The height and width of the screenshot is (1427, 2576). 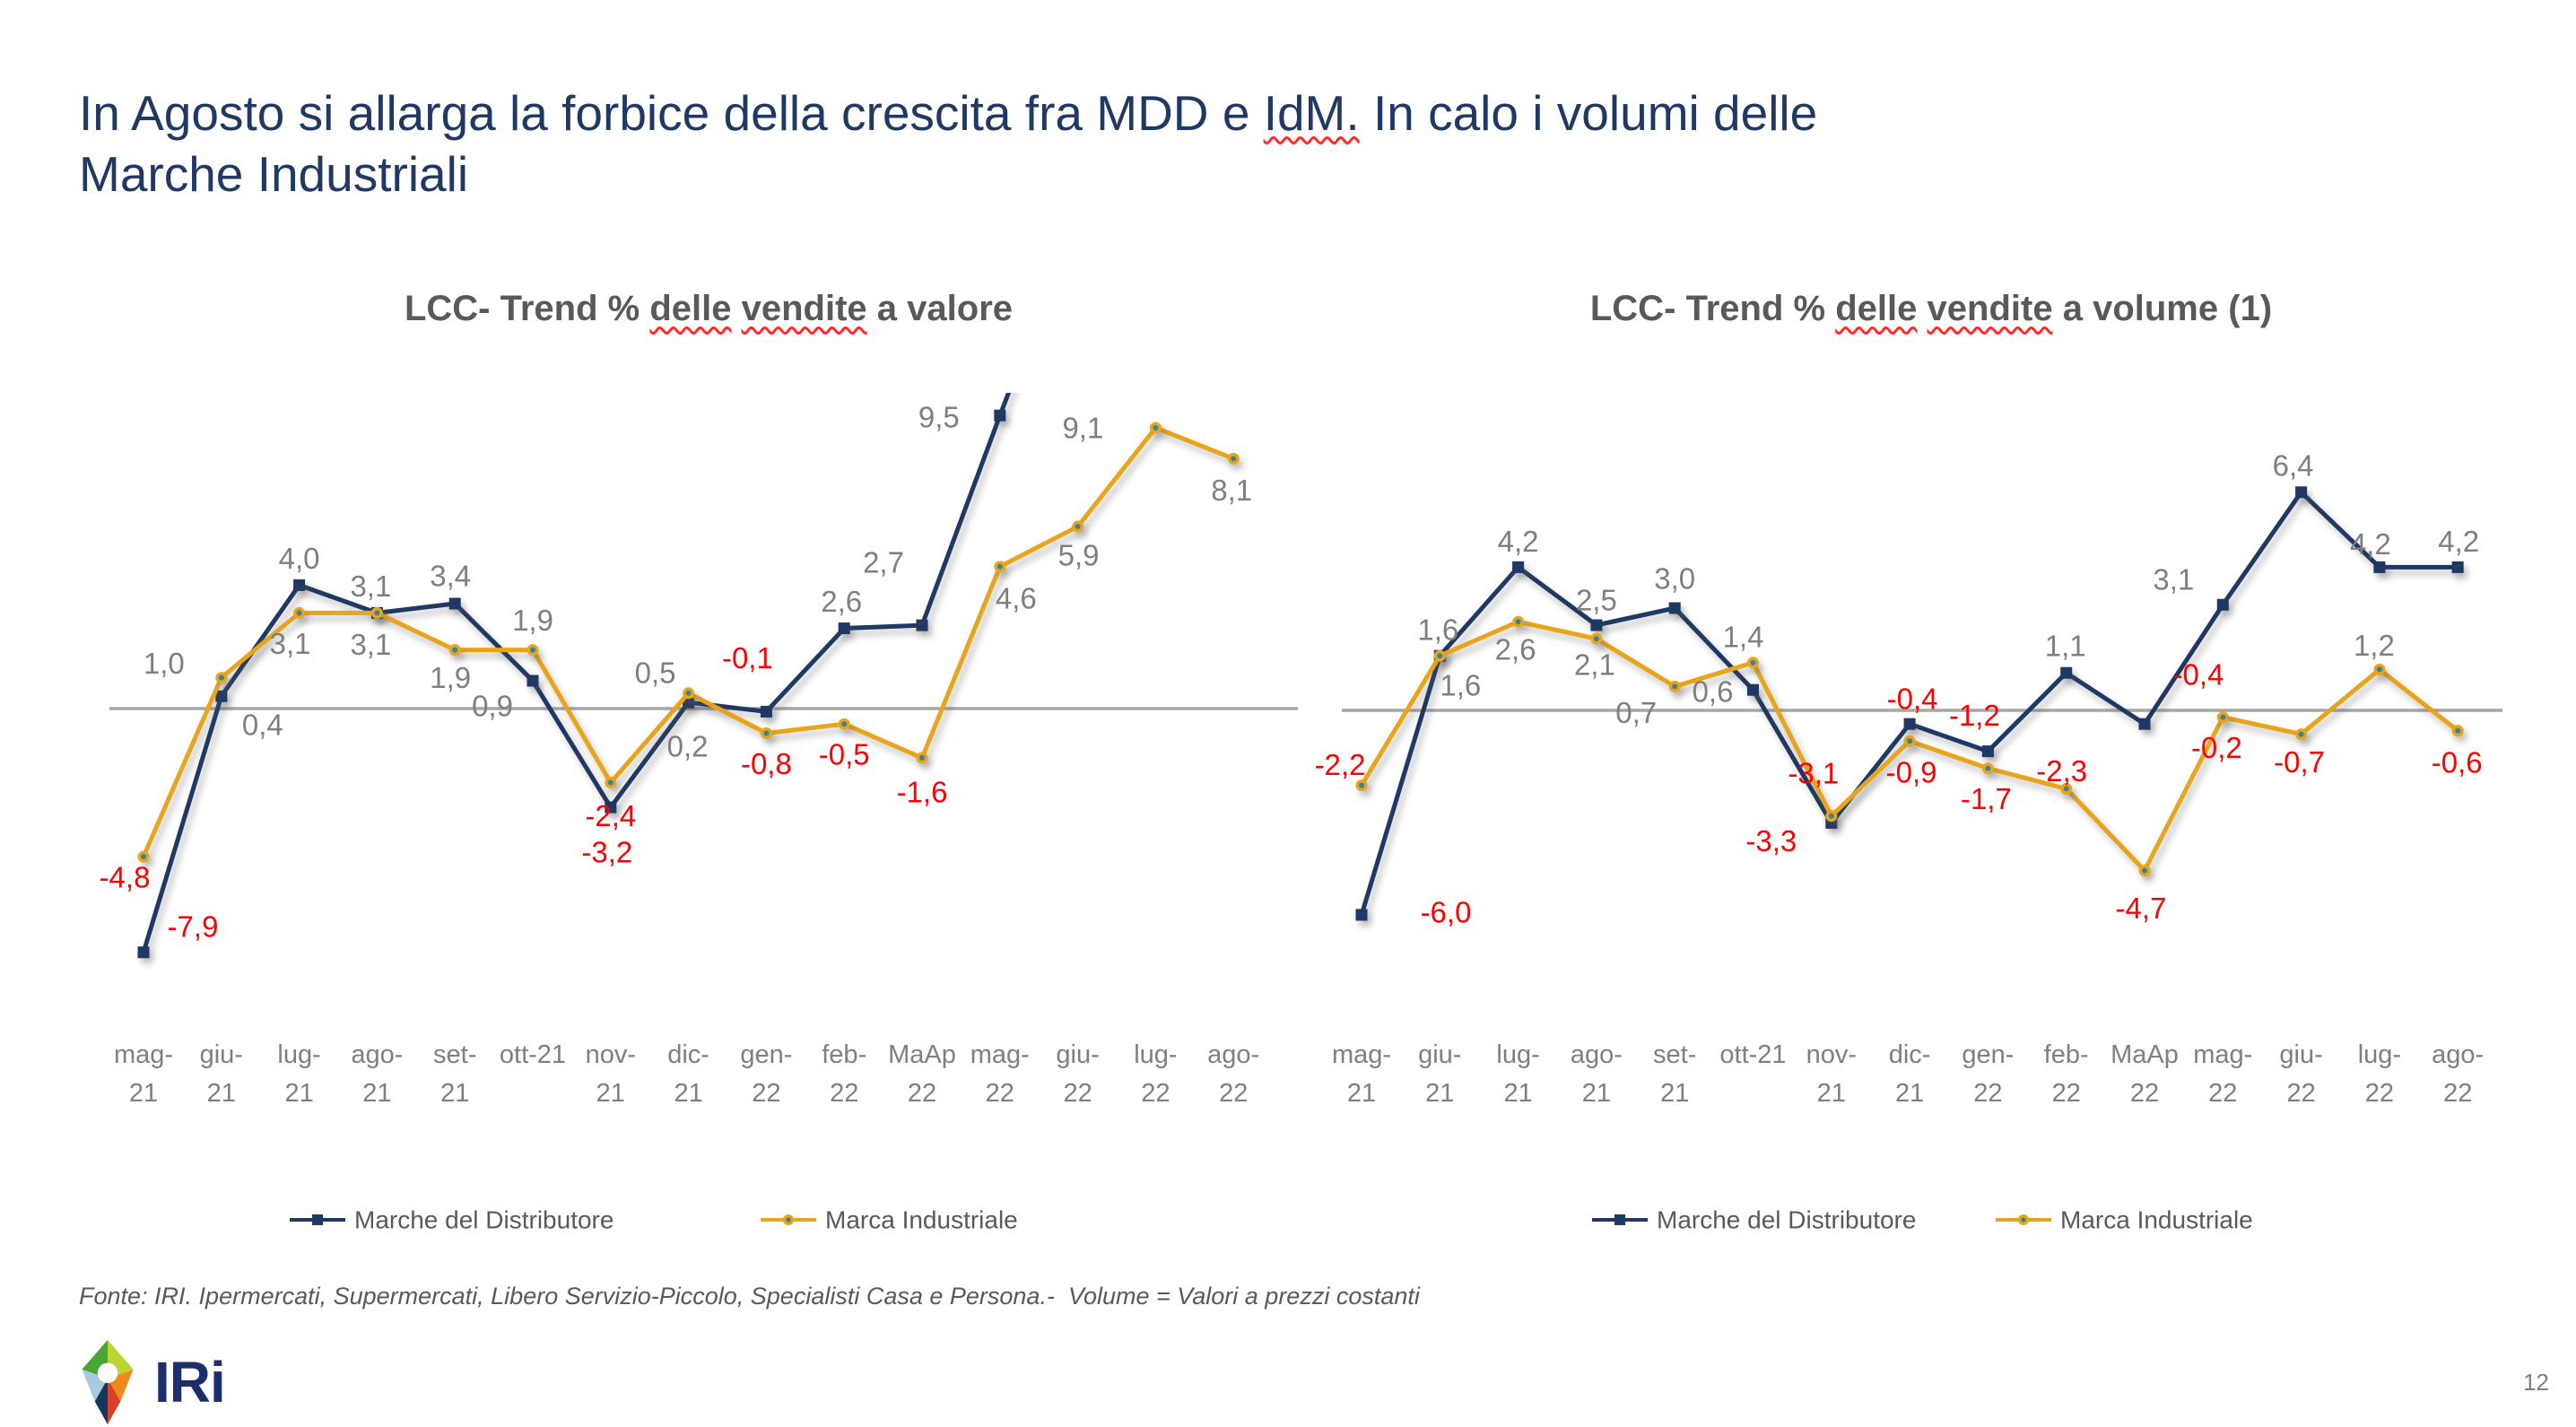 What do you see at coordinates (1909, 746) in the screenshot?
I see `series-markers-idm` at bounding box center [1909, 746].